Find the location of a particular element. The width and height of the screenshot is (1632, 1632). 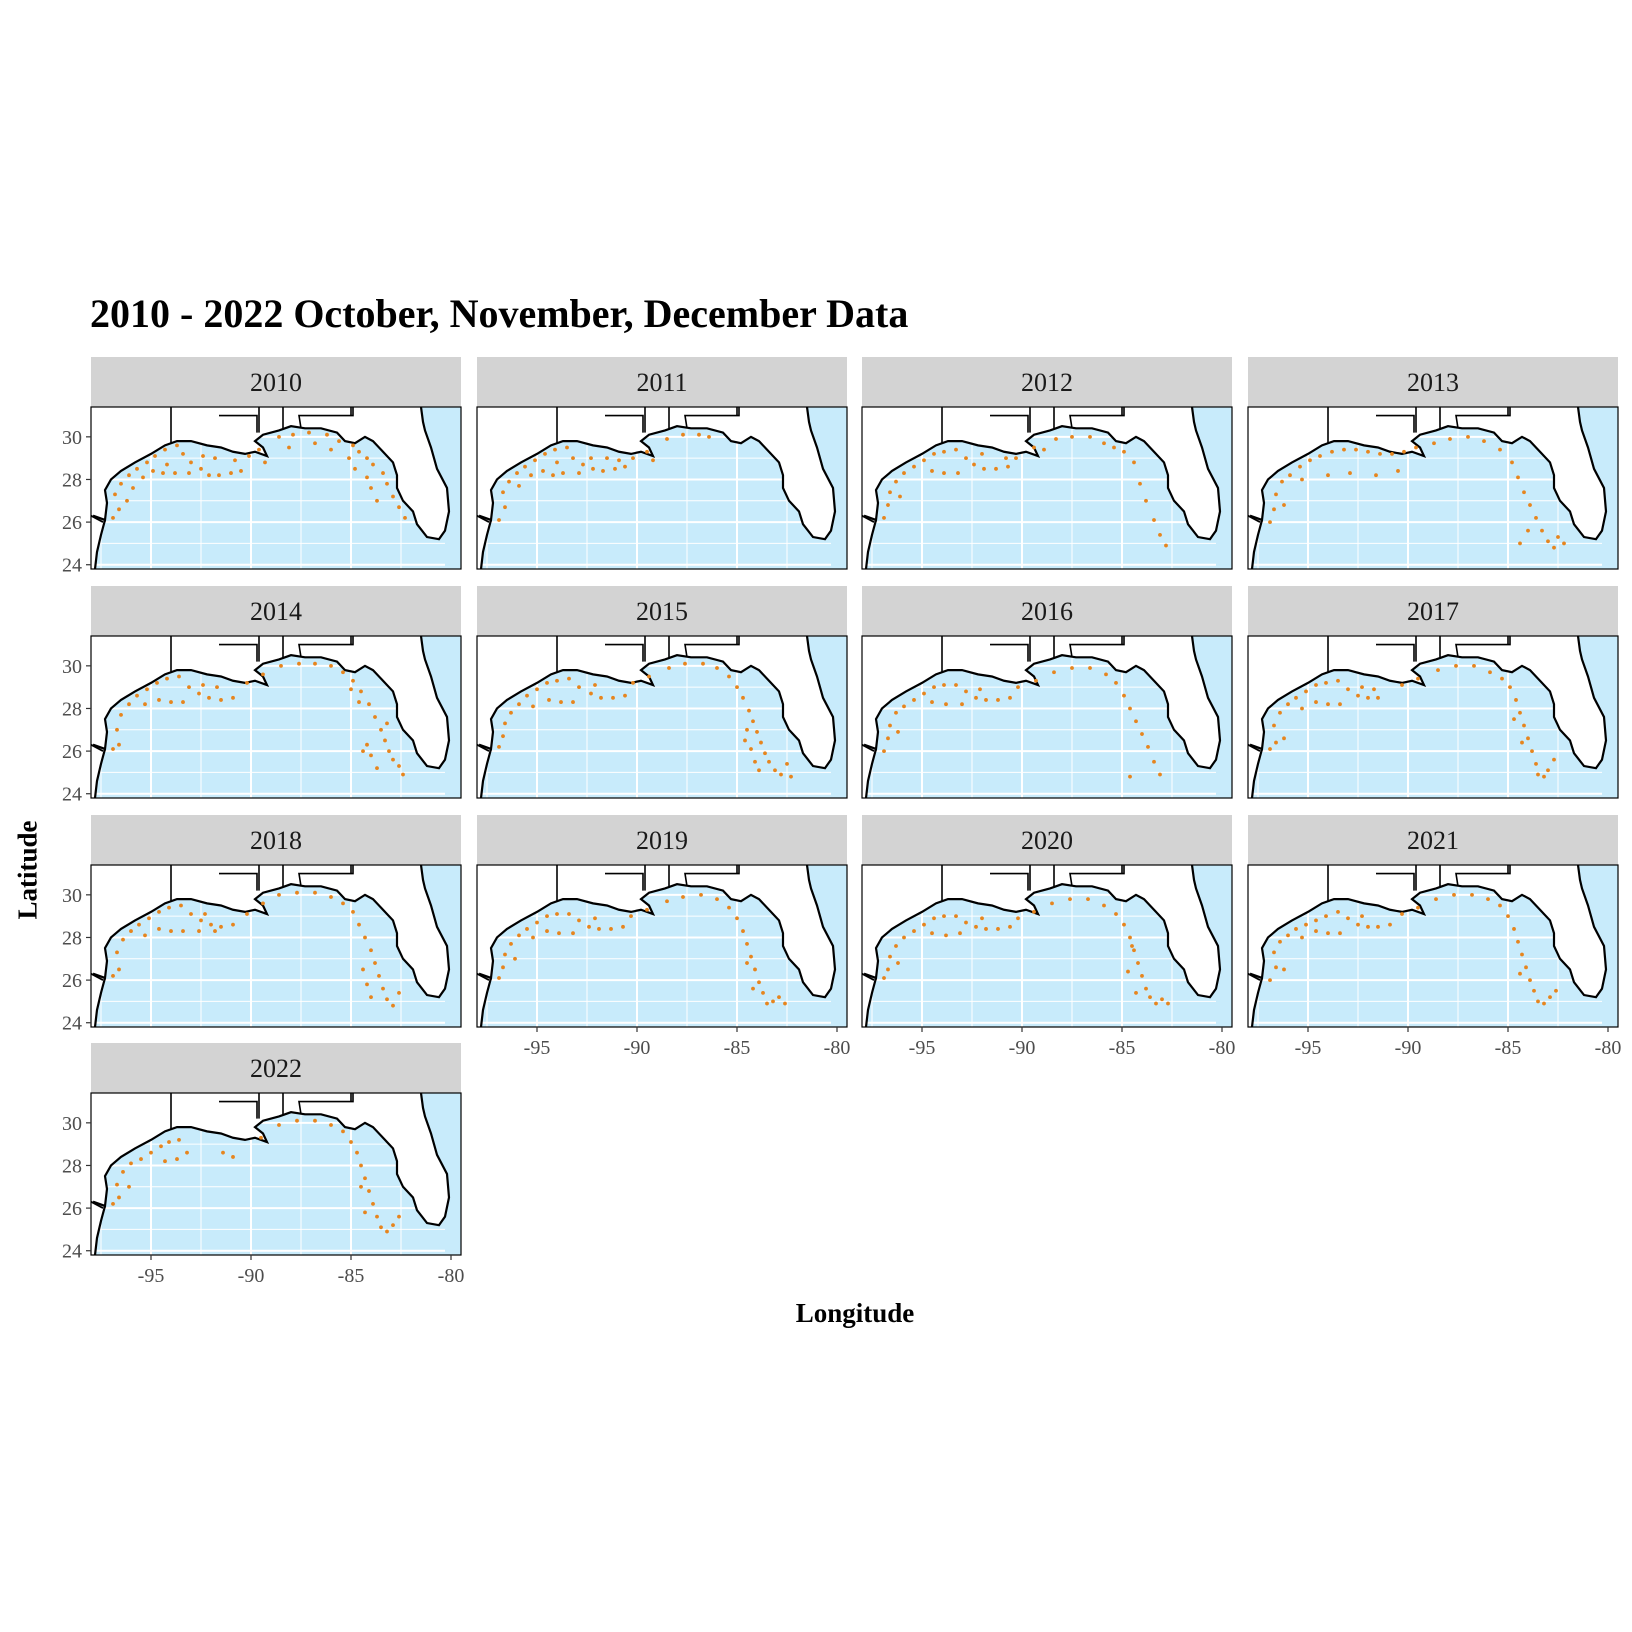

x-tick-label: -90 is located at coordinates (637, 1048).